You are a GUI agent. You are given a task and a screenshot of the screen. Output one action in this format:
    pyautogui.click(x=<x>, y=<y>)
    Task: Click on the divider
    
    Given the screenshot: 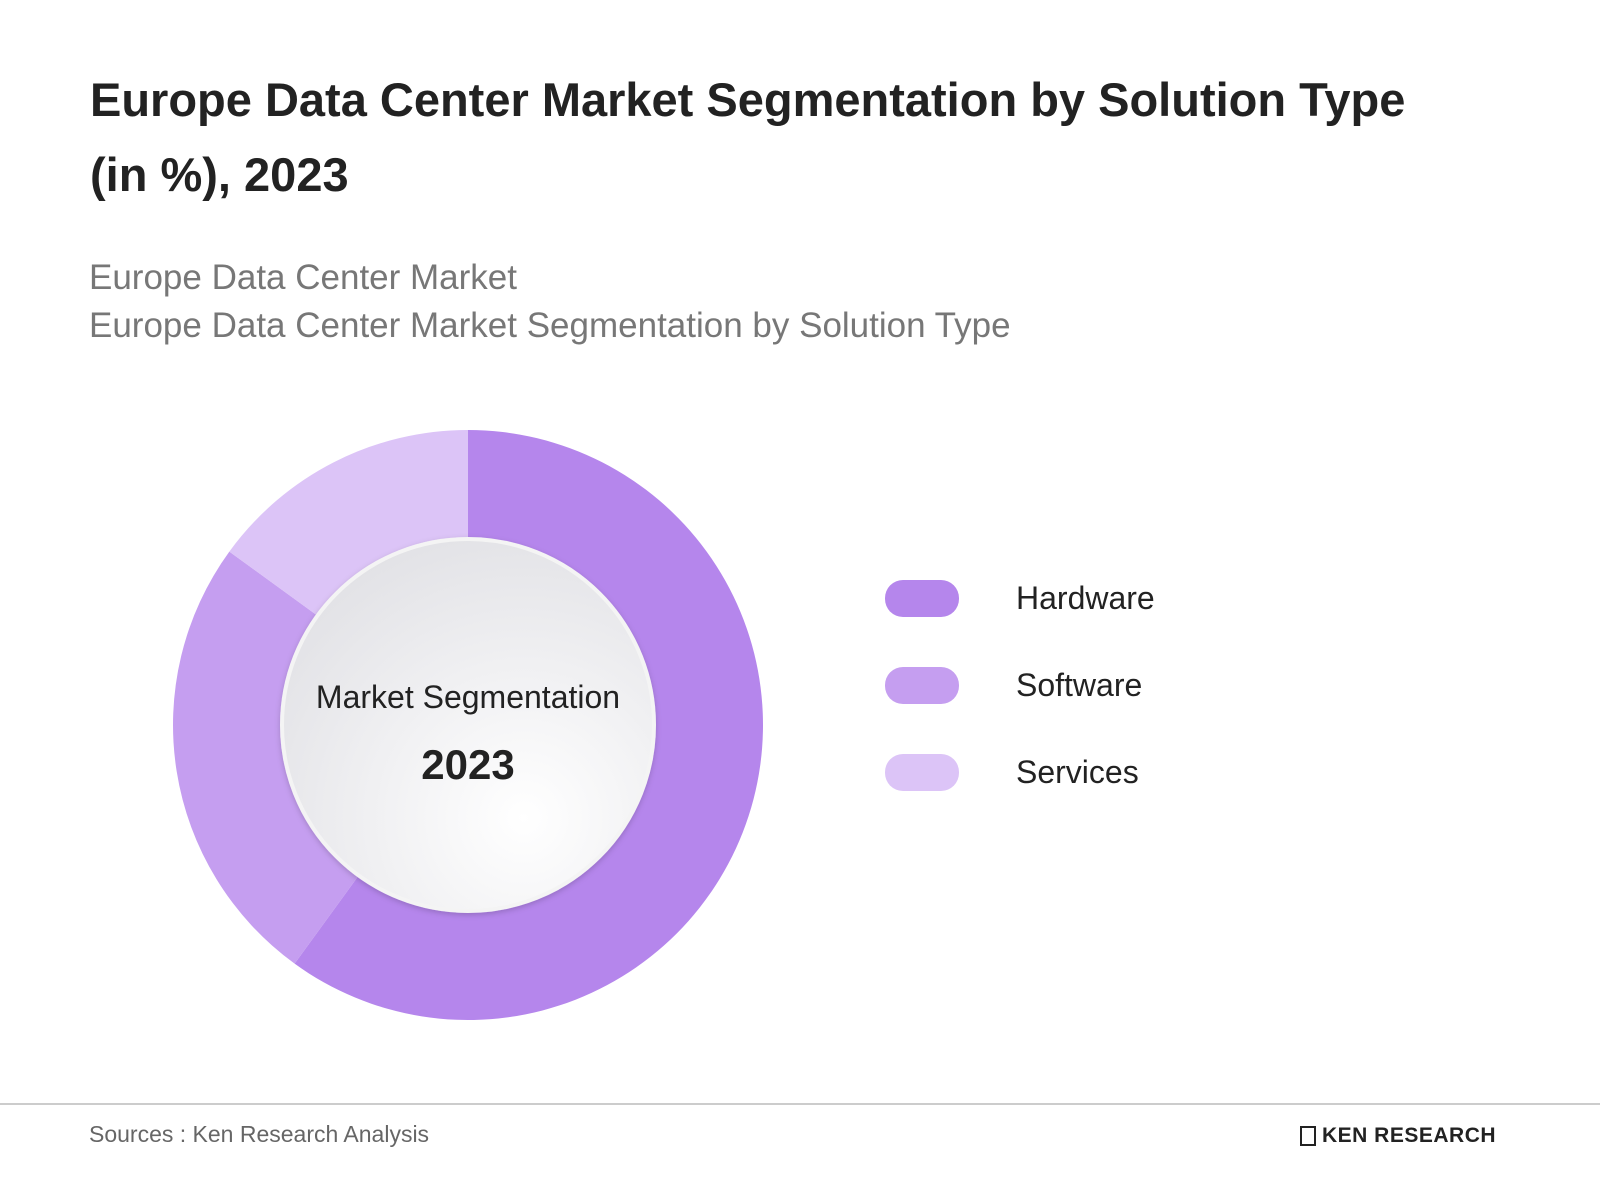 What is the action you would take?
    pyautogui.click(x=800, y=1104)
    